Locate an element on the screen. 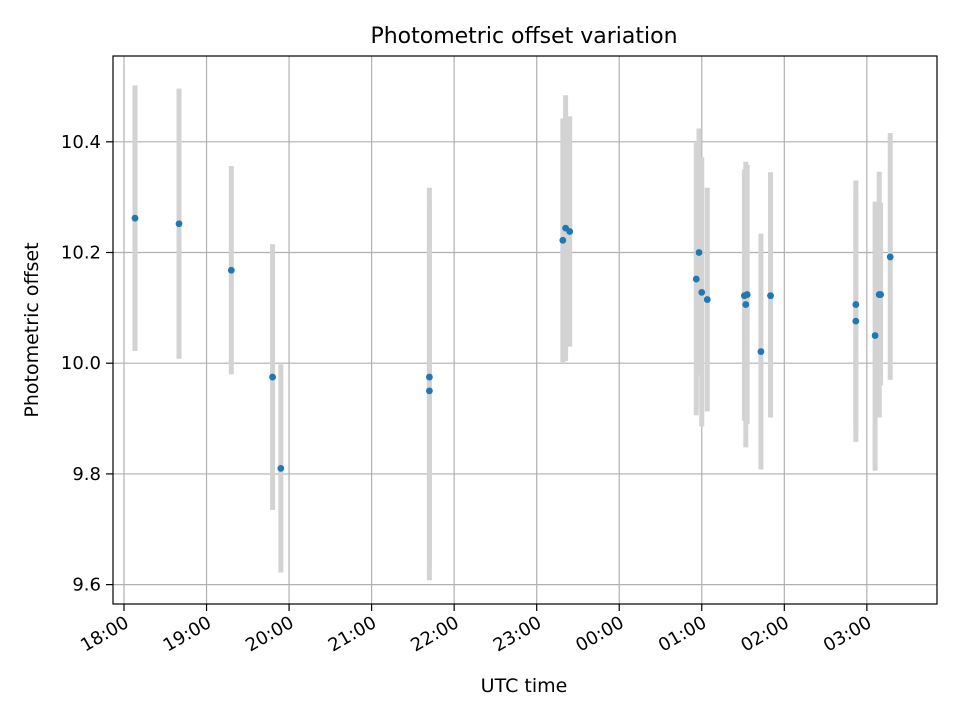  y-axis-label: Photometric offset is located at coordinates (32, 329).